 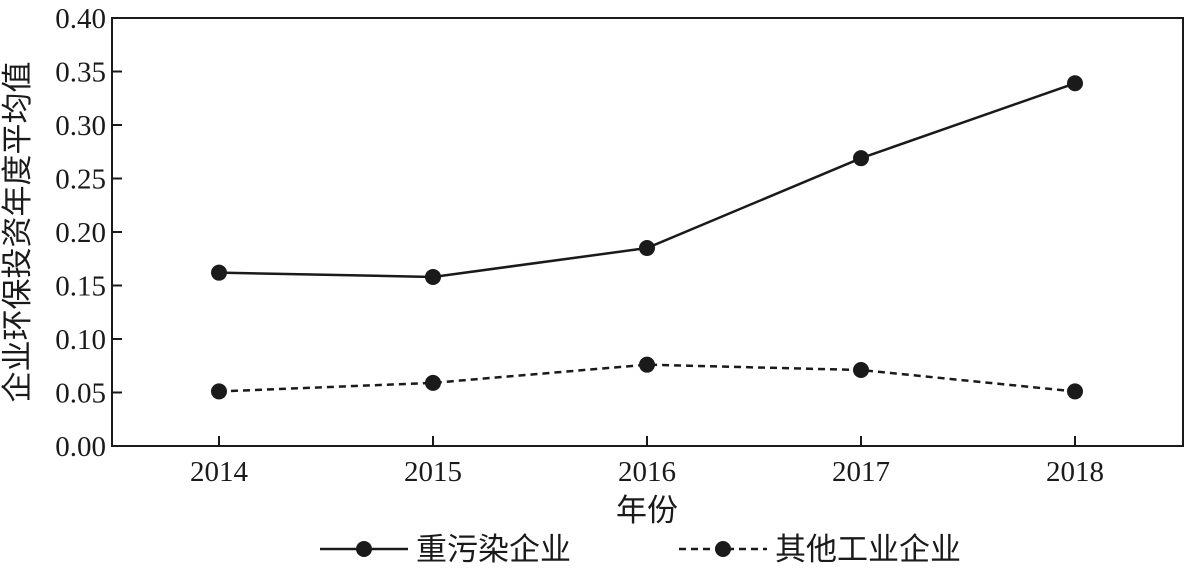 What do you see at coordinates (17, 232) in the screenshot?
I see `y-axis-title: 企业环保投资年度平均值` at bounding box center [17, 232].